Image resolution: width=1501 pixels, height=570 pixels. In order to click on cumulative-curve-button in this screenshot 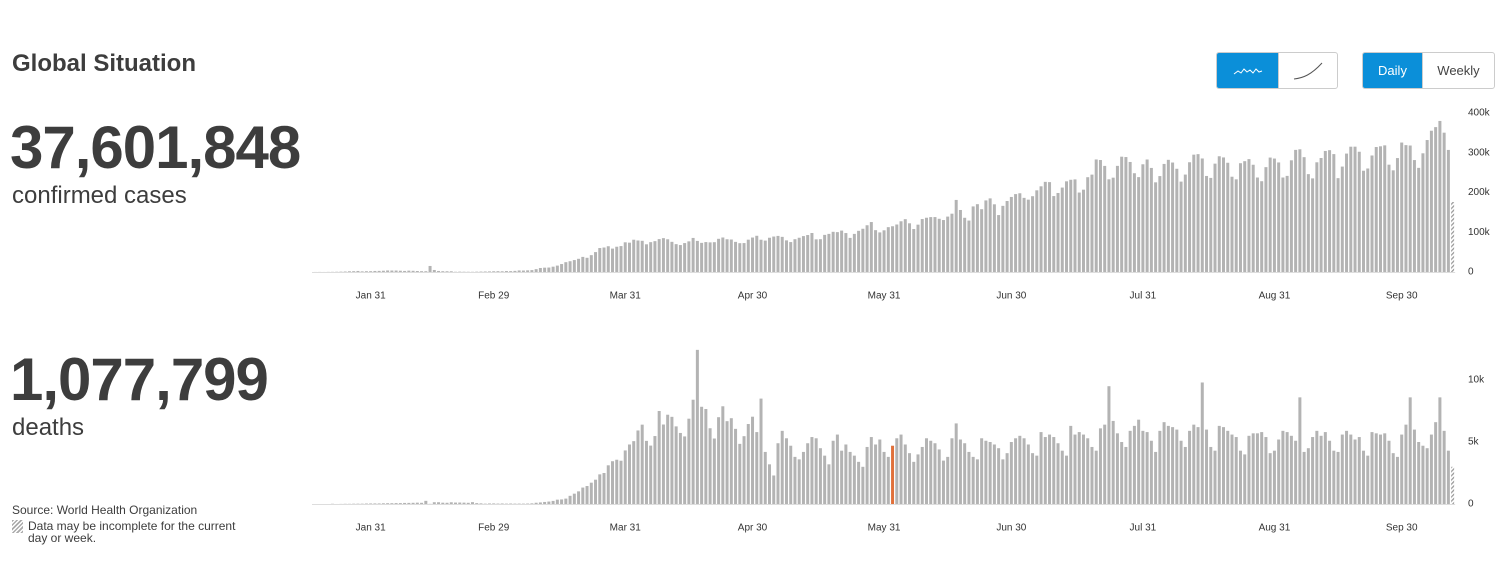, I will do `click(1307, 70)`.